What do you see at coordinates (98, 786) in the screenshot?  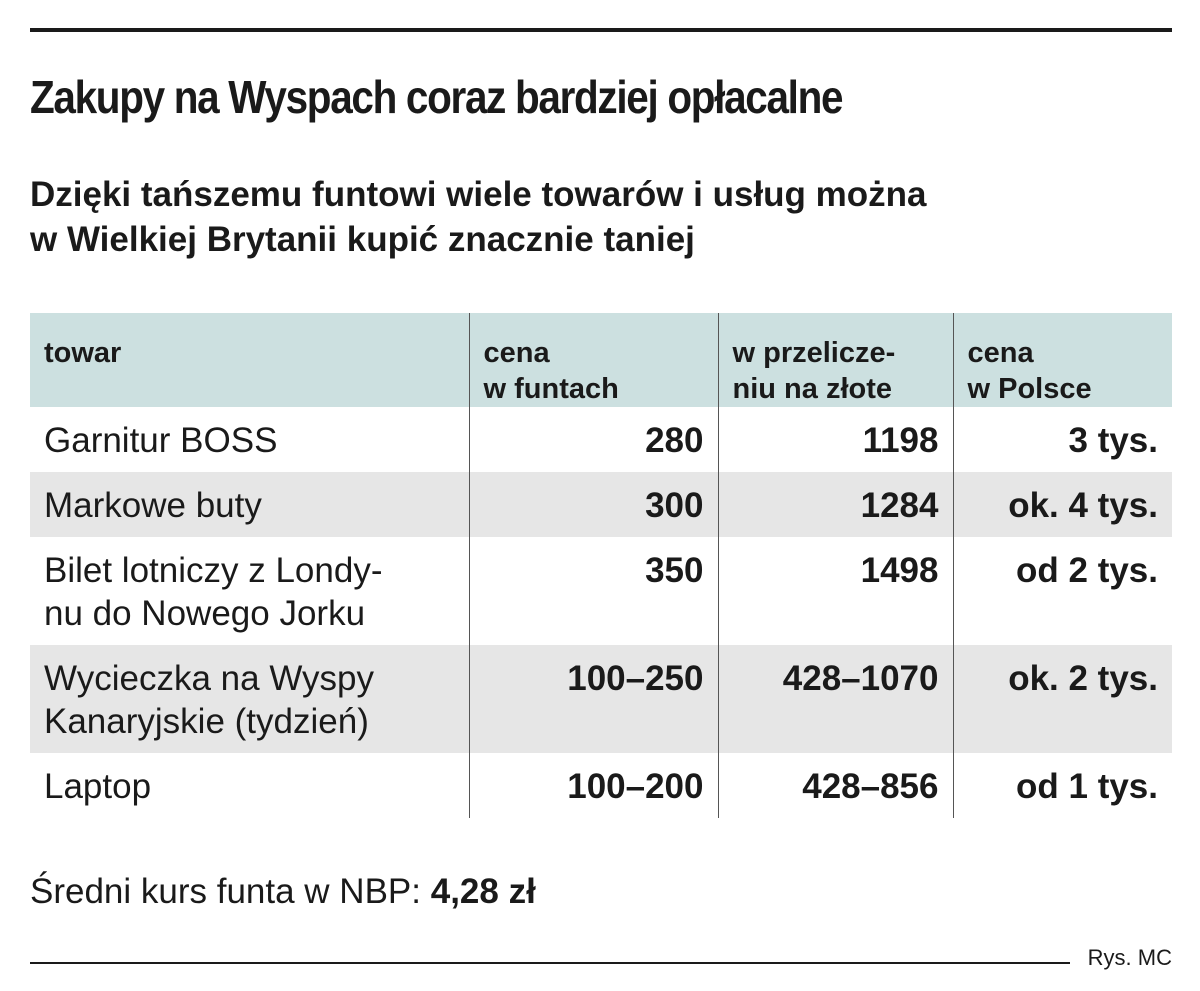 I see `cell-towar: Laptop` at bounding box center [98, 786].